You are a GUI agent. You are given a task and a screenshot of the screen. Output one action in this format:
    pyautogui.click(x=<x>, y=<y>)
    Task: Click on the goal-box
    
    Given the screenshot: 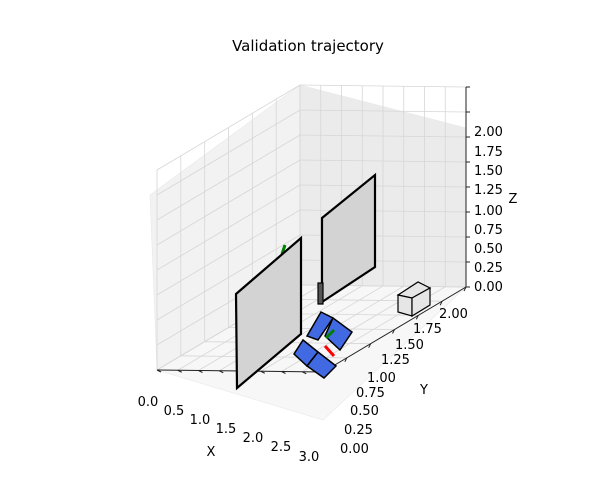 What is the action you would take?
    pyautogui.click(x=414, y=299)
    